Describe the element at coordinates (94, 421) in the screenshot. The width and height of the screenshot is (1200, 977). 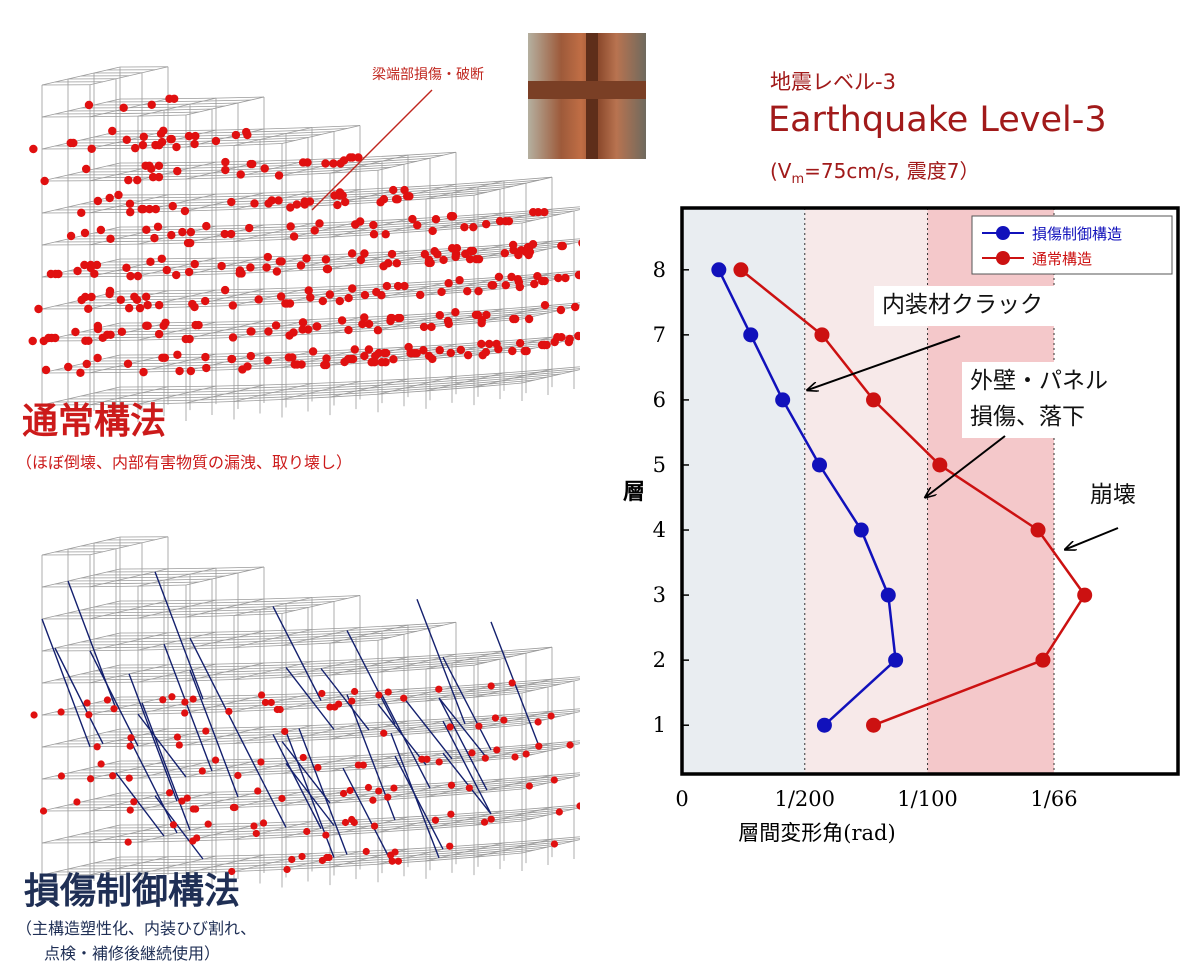
I see `conventional-title: 通常構法` at that location.